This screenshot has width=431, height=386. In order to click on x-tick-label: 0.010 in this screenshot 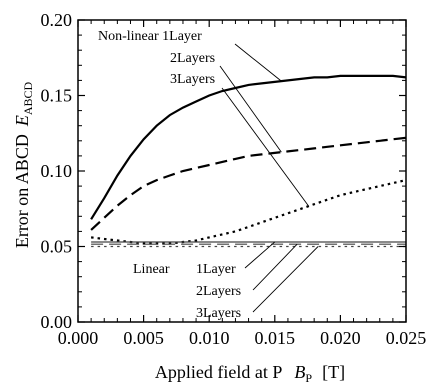, I will do `click(209, 338)`.